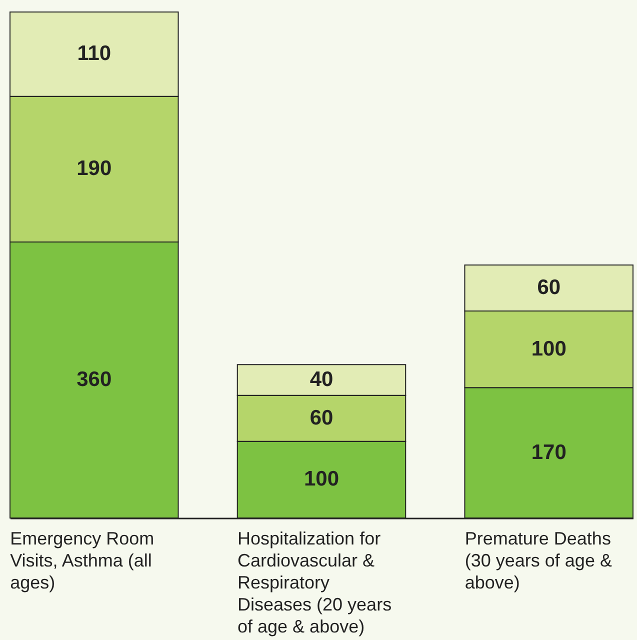 This screenshot has height=640, width=637. Describe the element at coordinates (94, 54) in the screenshot. I see `data-label: 110` at that location.